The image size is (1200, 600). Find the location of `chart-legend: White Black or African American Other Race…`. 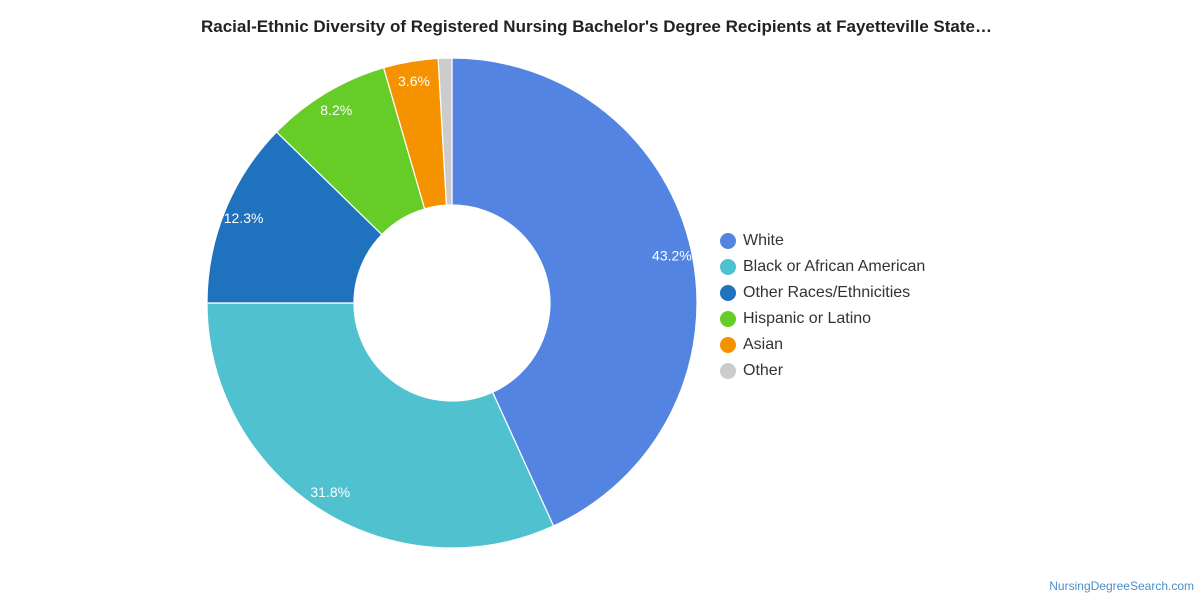

chart-legend: White Black or African American Other Race… is located at coordinates (822, 306).